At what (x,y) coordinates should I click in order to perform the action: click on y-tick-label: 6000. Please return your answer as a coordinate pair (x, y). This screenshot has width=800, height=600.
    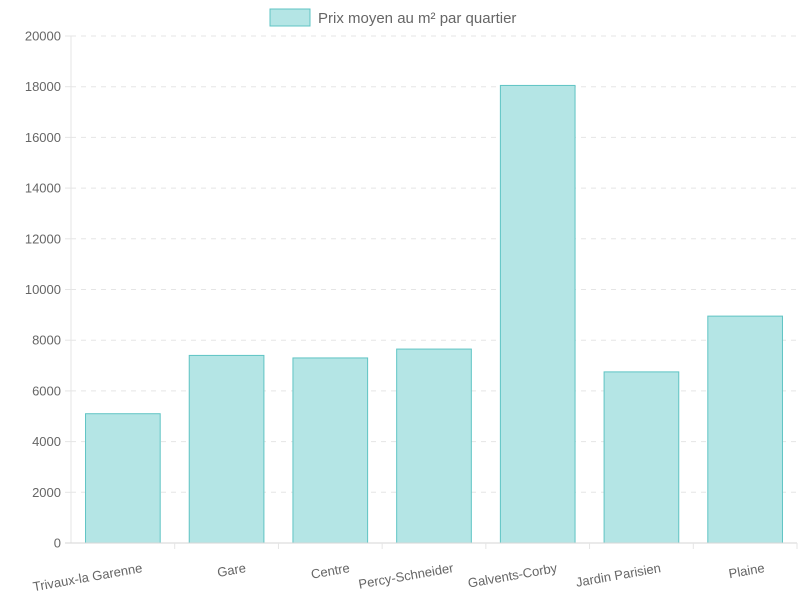
    Looking at the image, I should click on (46, 390).